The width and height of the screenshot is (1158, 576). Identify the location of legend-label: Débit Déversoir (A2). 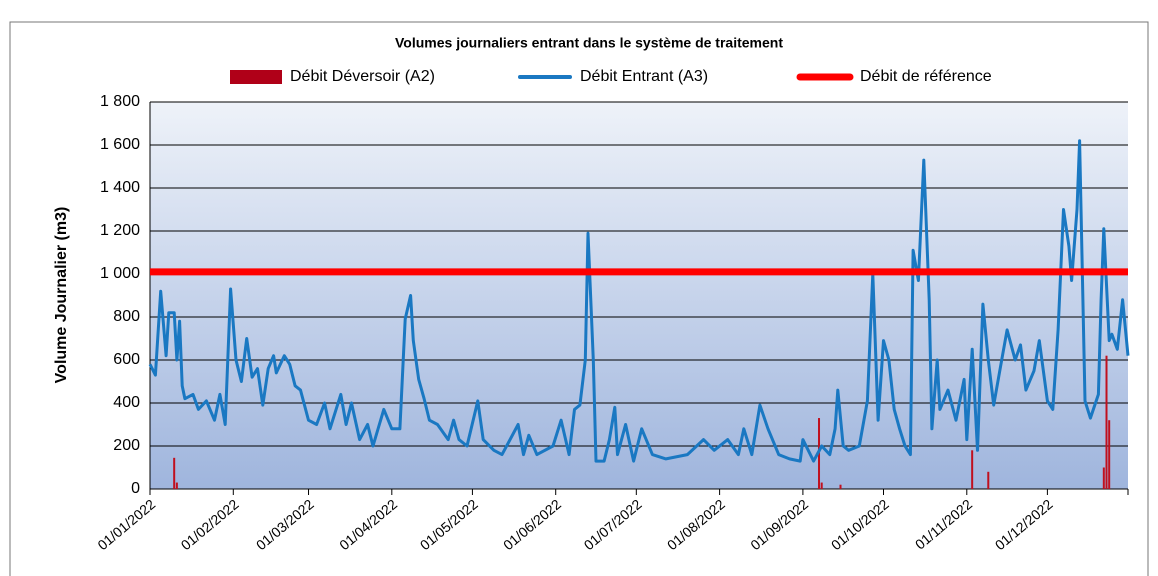
(362, 76).